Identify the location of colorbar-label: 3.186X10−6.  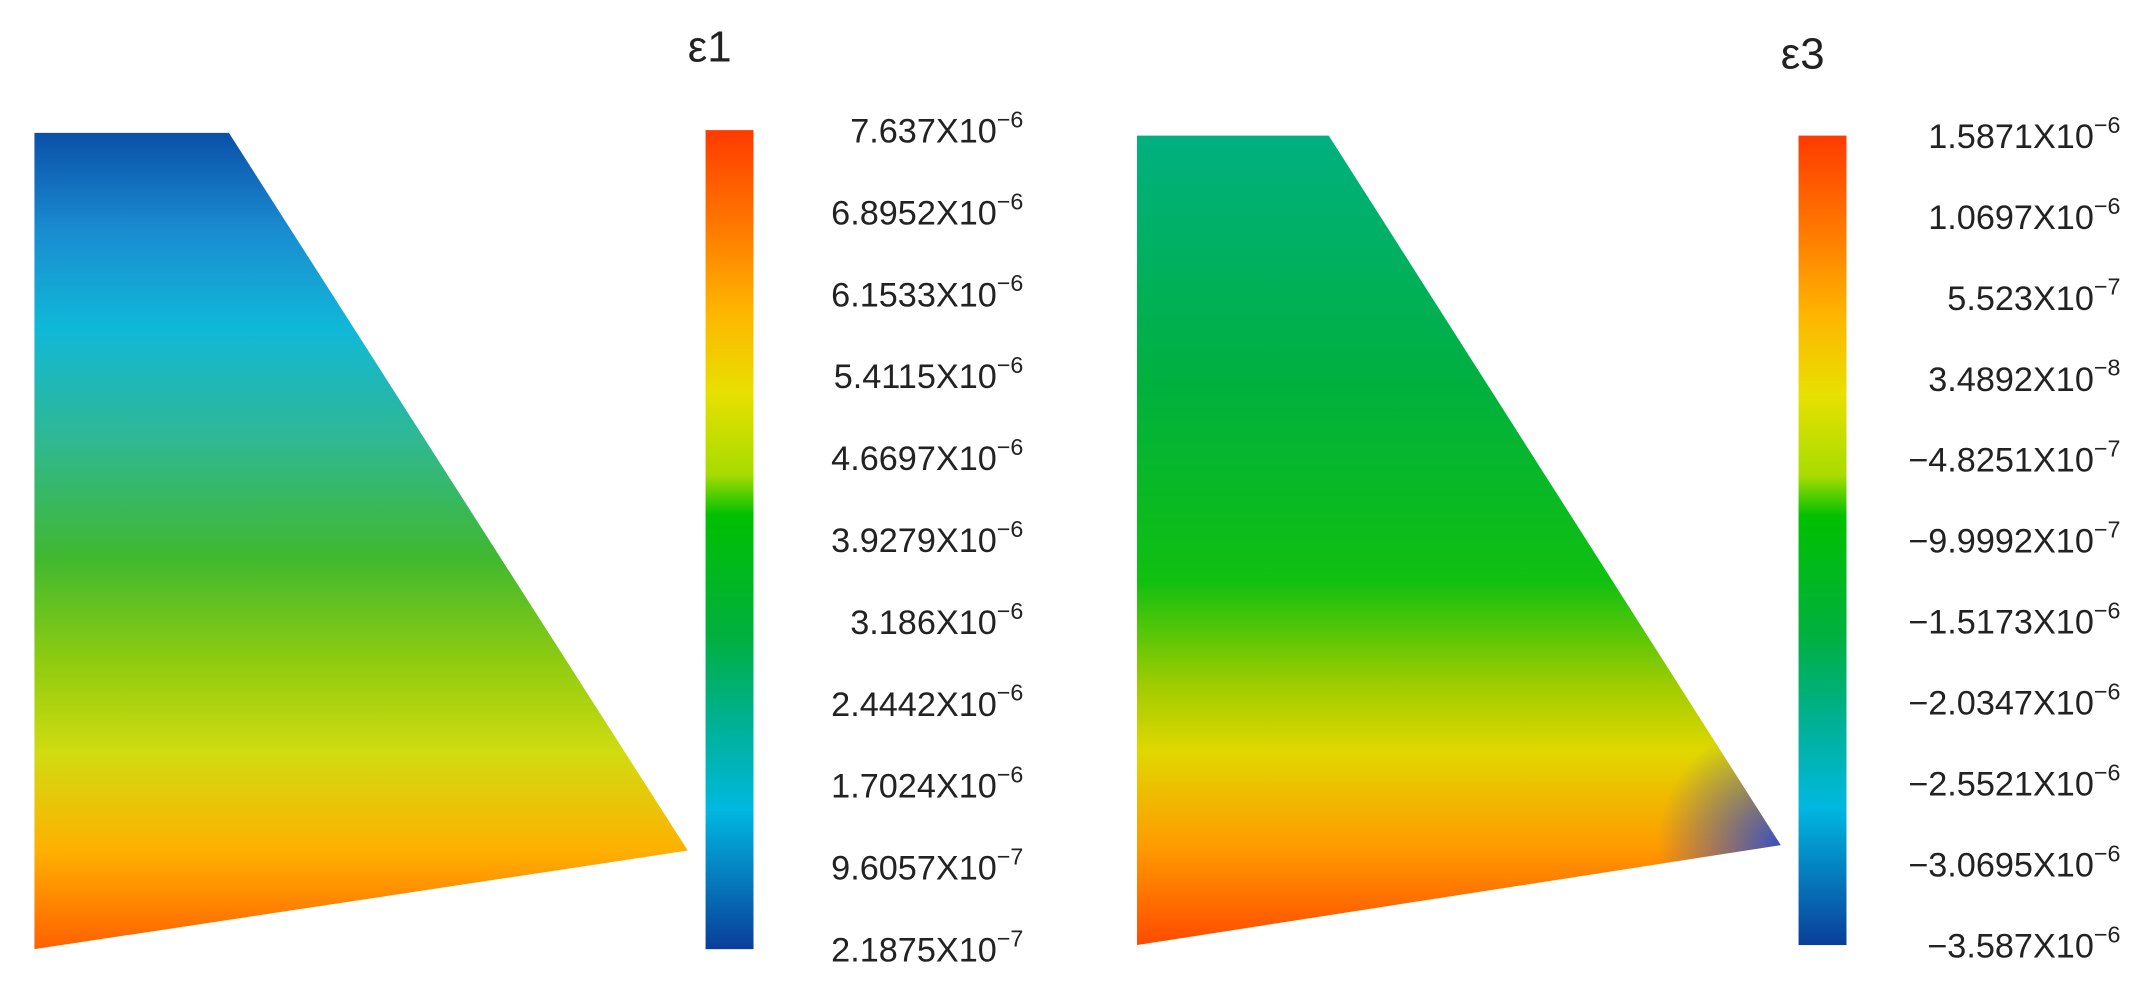
(936, 620).